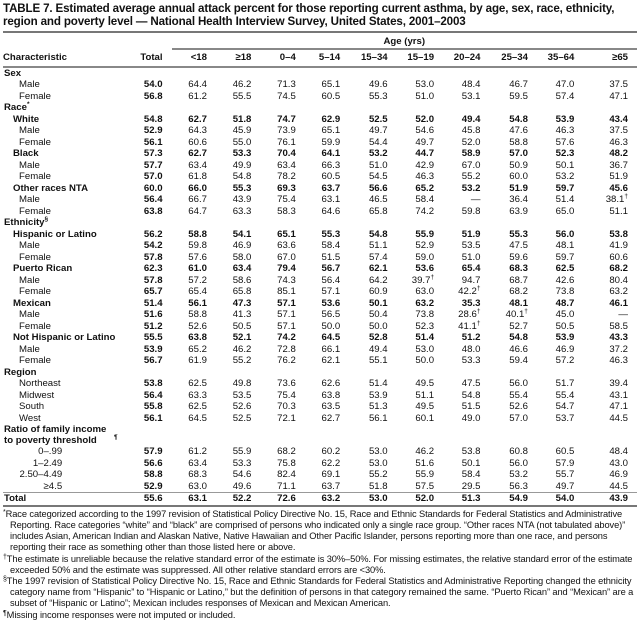 This screenshot has width=640, height=635. What do you see at coordinates (518, 486) in the screenshot?
I see `value-cell: 56.3` at bounding box center [518, 486].